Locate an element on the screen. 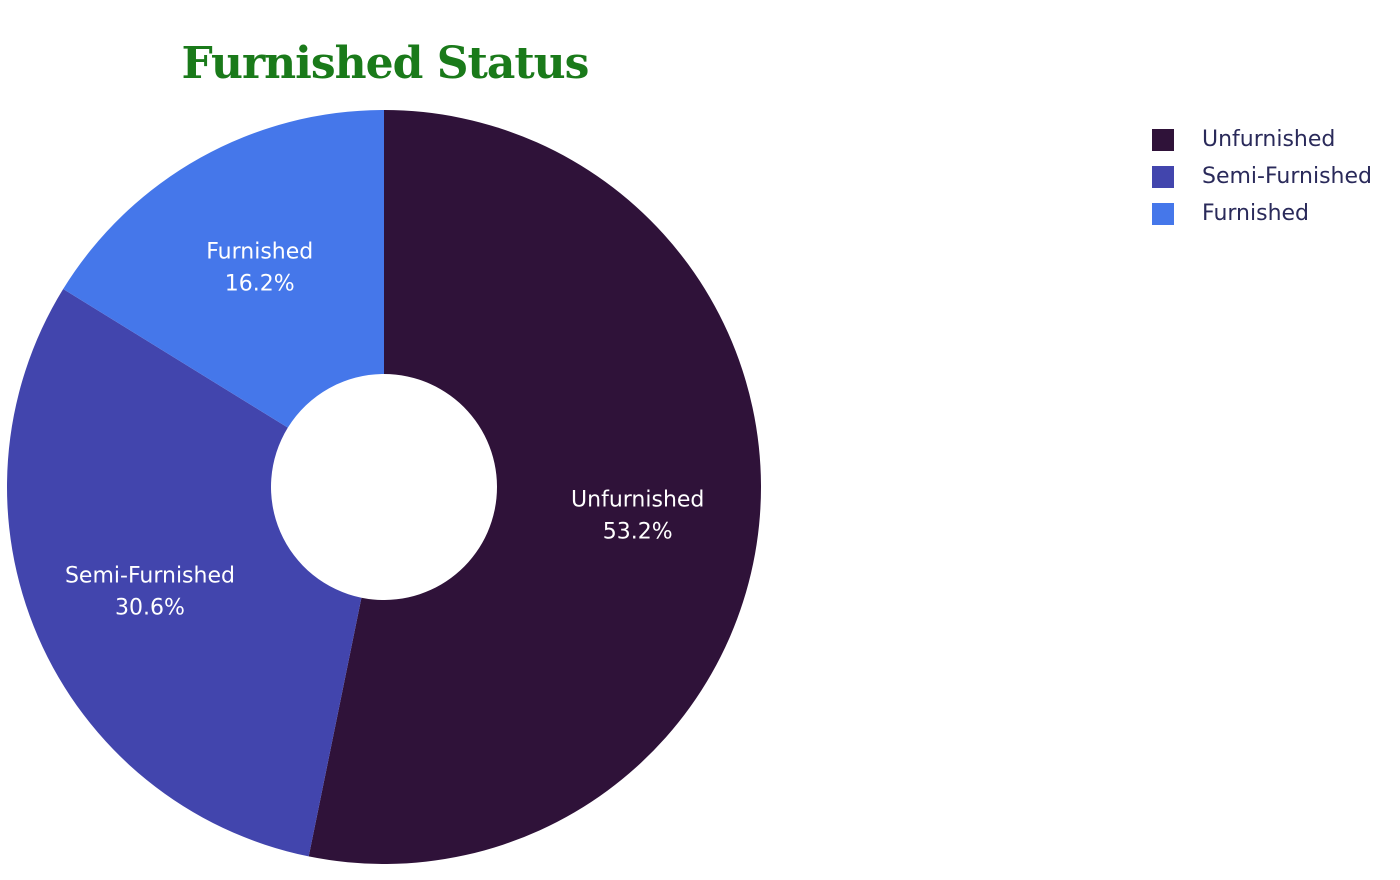 The height and width of the screenshot is (880, 1400). legend-item-semi-furnished: Semi-Furnished is located at coordinates (1272, 176).